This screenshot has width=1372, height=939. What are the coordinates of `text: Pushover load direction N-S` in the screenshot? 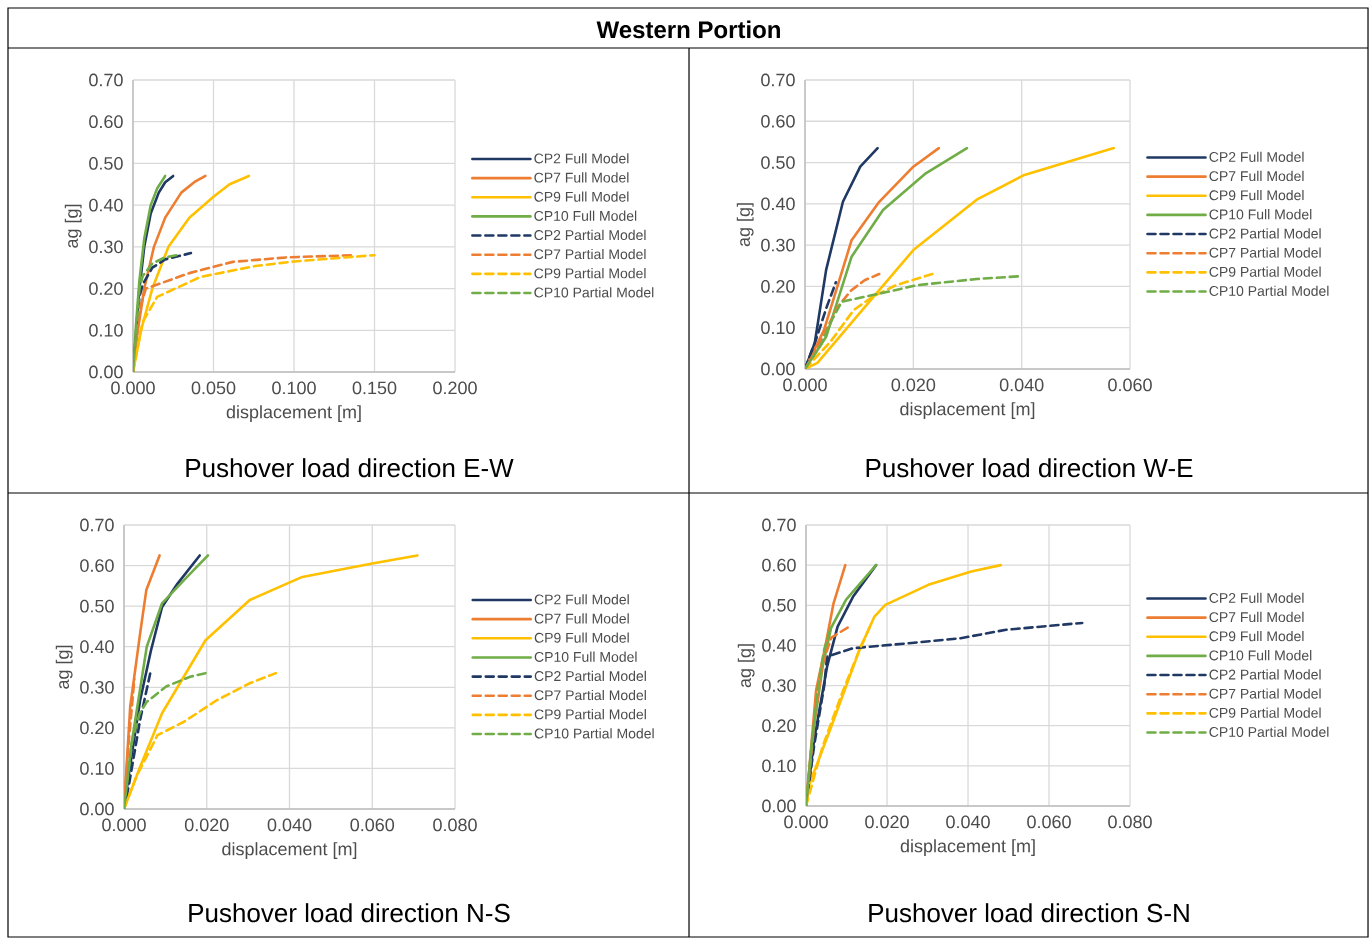 It's located at (349, 913).